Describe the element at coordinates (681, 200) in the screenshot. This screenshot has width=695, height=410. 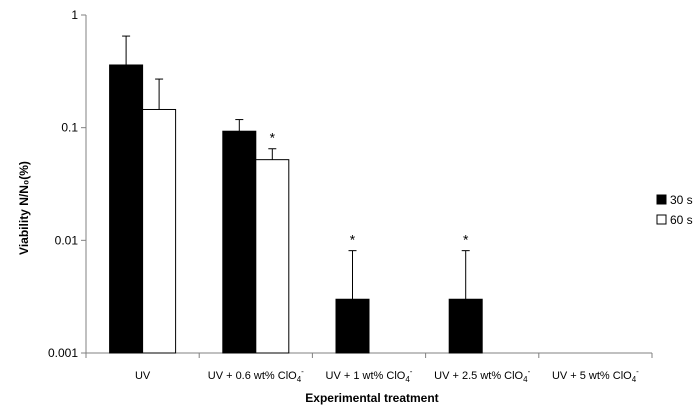
I see `legend-label: 30 s` at that location.